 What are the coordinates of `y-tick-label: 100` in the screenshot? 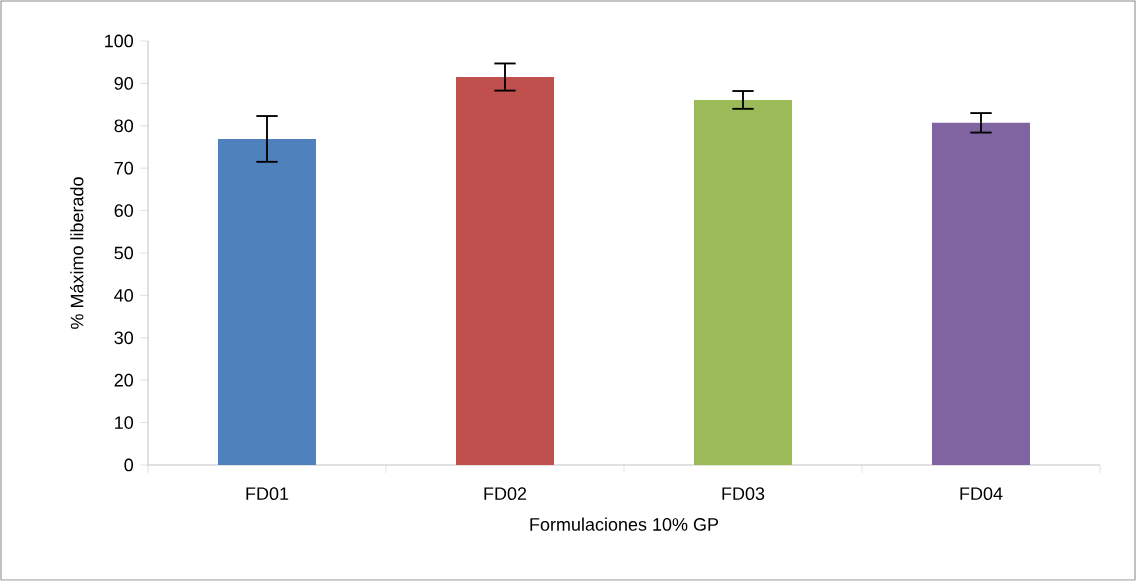 It's located at (119, 41).